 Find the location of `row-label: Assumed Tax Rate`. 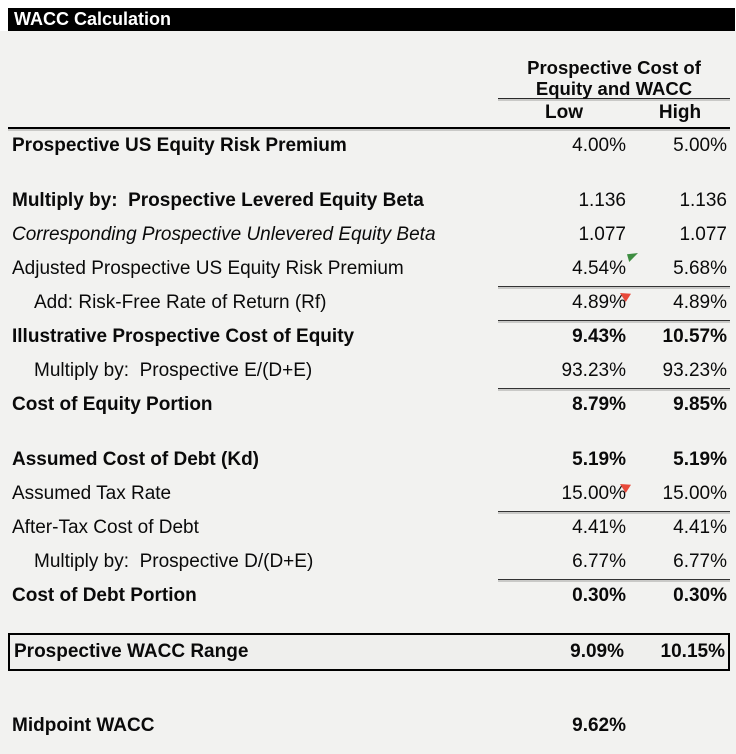

row-label: Assumed Tax Rate is located at coordinates (92, 493).